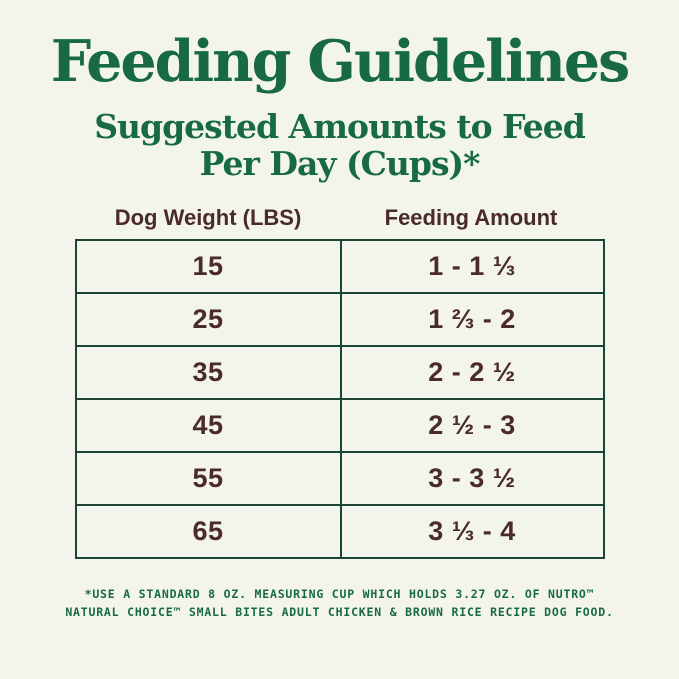 The height and width of the screenshot is (679, 679). Describe the element at coordinates (208, 266) in the screenshot. I see `dog-weight-cell: 15` at that location.